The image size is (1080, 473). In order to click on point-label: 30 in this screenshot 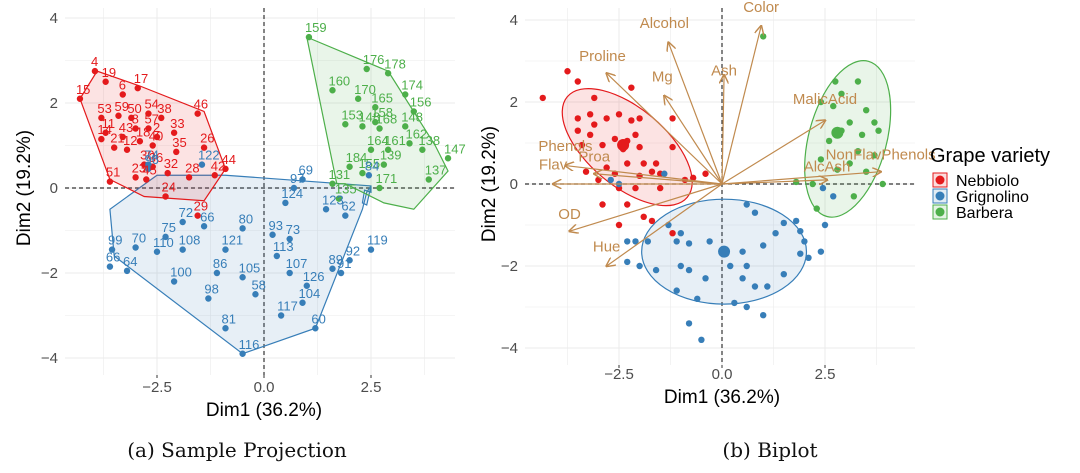, I will do `click(147, 155)`.